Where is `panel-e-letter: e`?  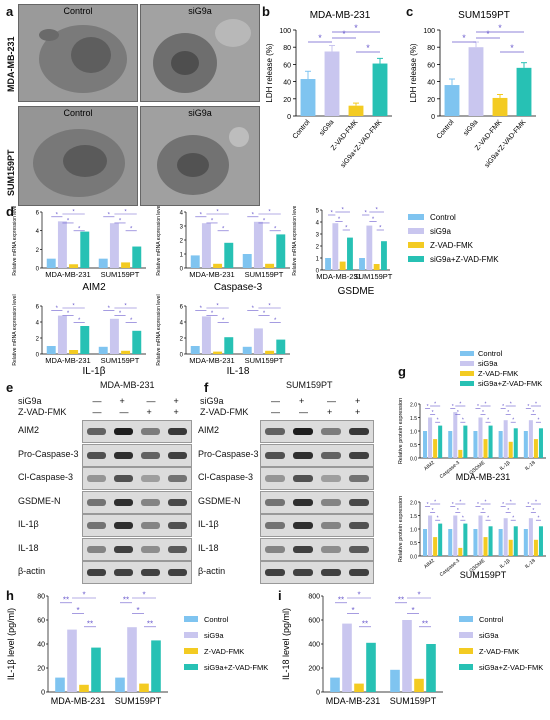
panel-e-letter: e is located at coordinates (10, 387).